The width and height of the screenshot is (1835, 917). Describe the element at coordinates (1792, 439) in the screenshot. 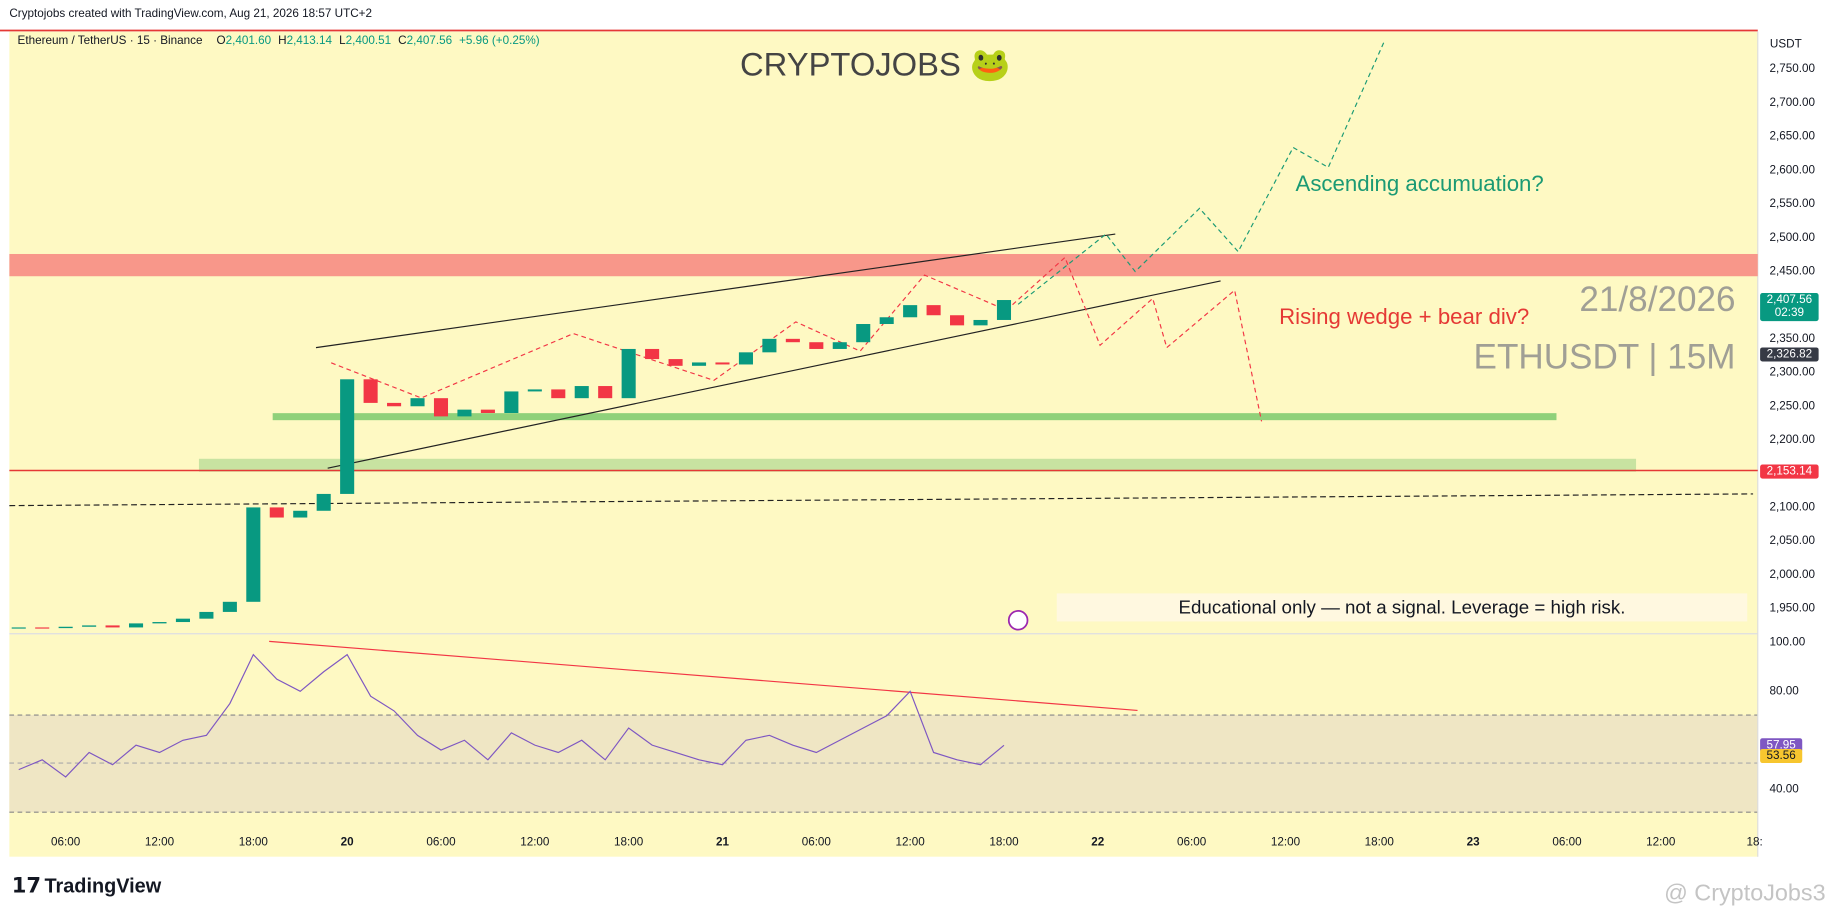

I see `y-tick-label: 2,200.00` at that location.